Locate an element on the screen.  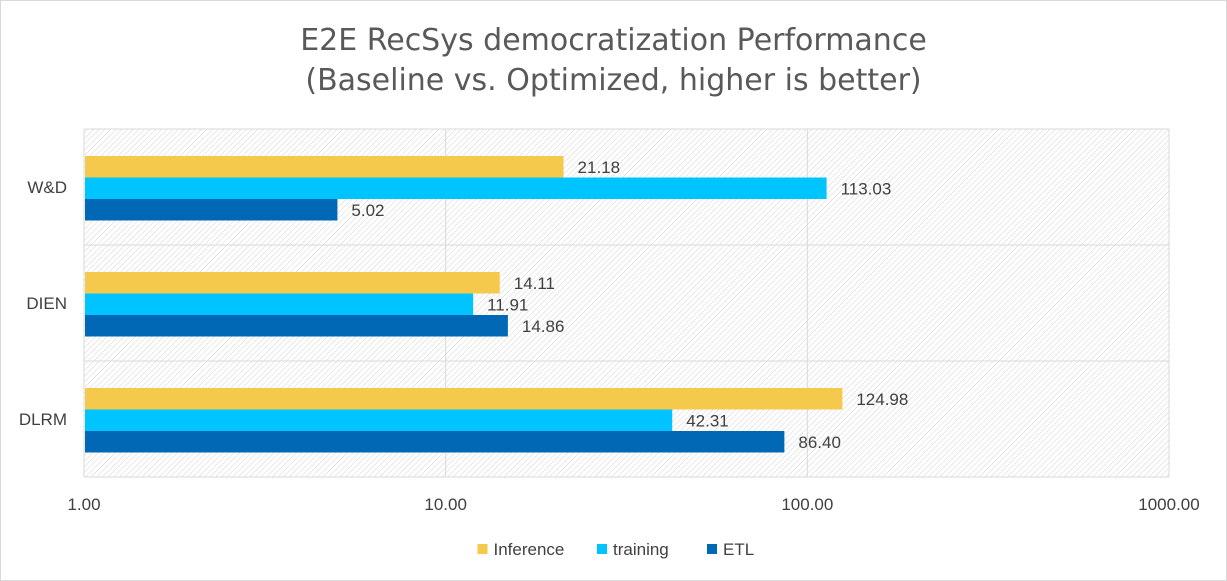
data-label: 11.91 is located at coordinates (507, 304).